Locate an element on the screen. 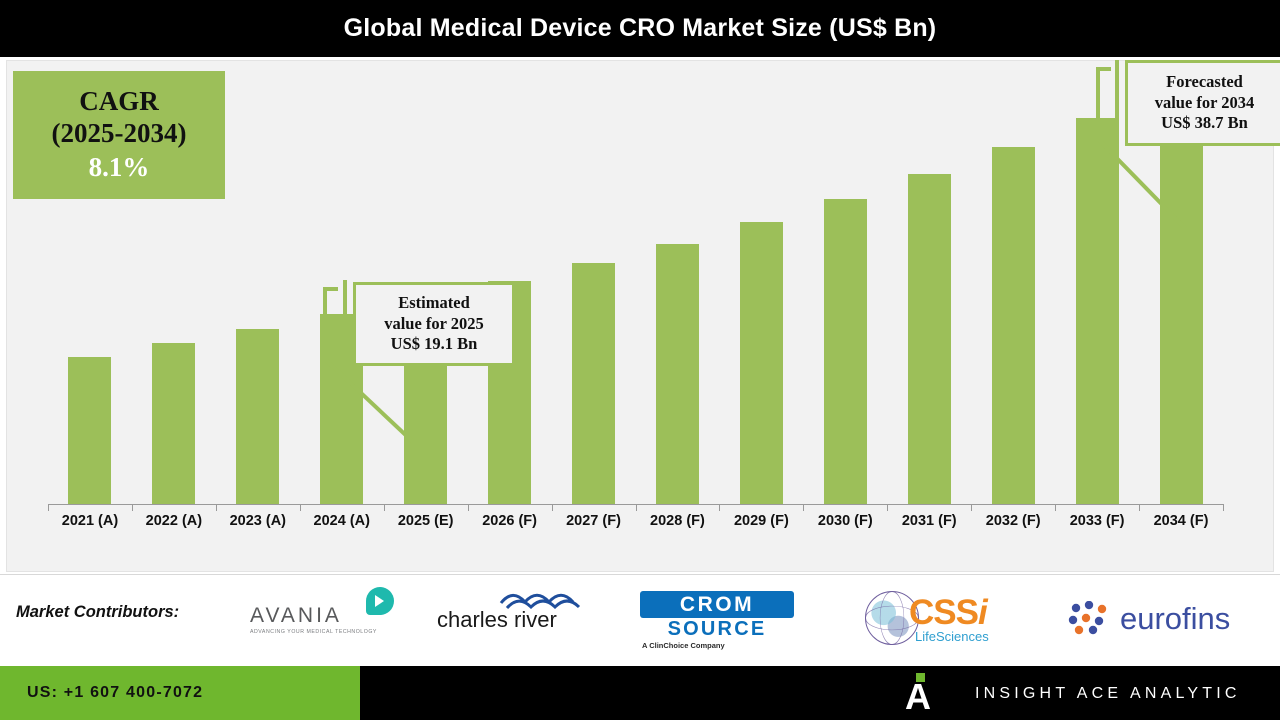  callout-estimated-2025: Estimated value for 2025 US$ 19.1 Bn is located at coordinates (434, 324).